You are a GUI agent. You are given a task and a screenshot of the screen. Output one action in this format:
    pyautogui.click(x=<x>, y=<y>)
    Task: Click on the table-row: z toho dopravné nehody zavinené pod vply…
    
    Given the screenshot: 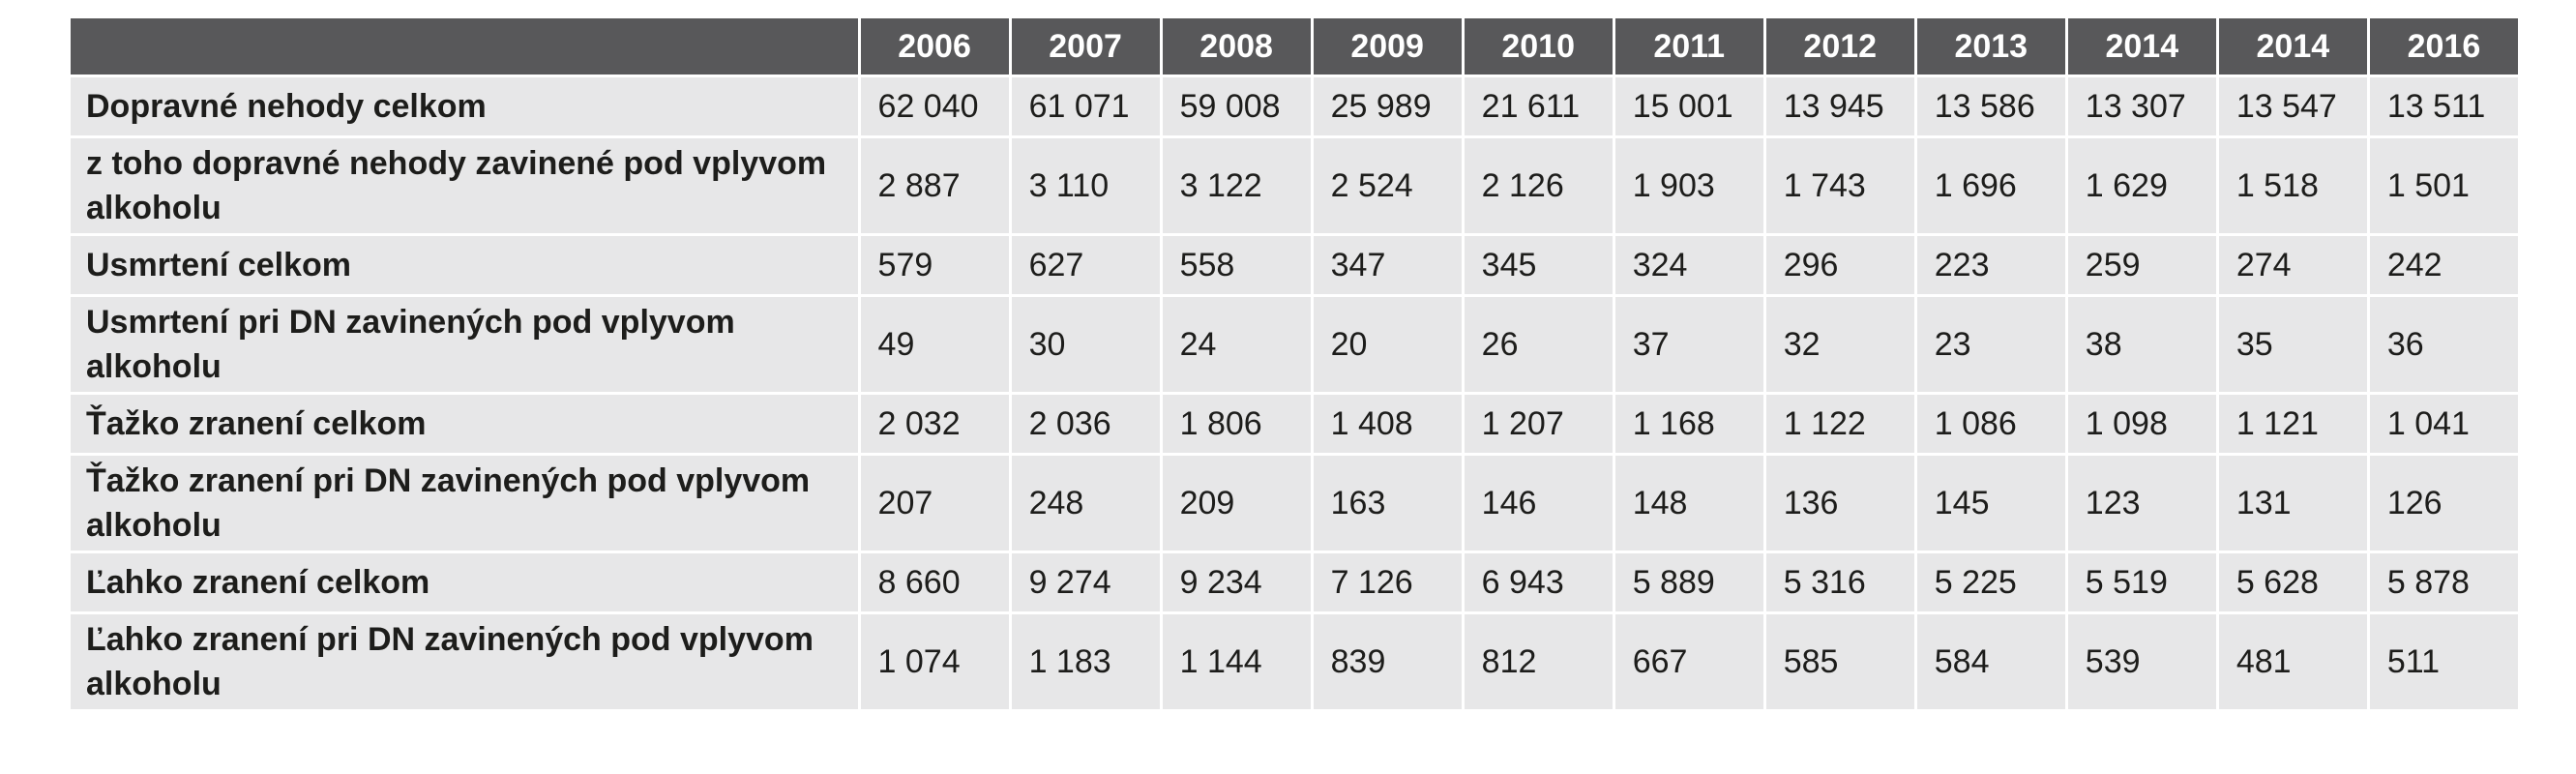 What is the action you would take?
    pyautogui.click(x=1294, y=185)
    